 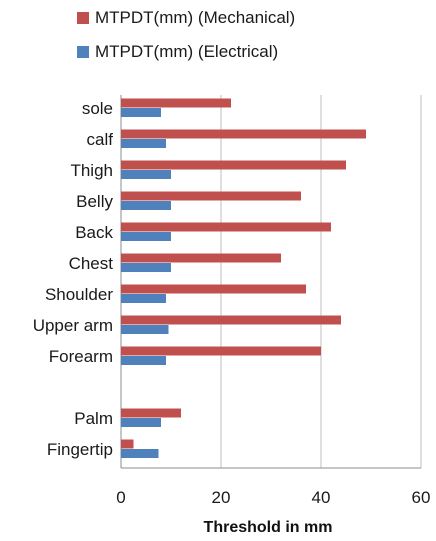 I want to click on x-tick-label-0: 0, so click(x=120, y=497).